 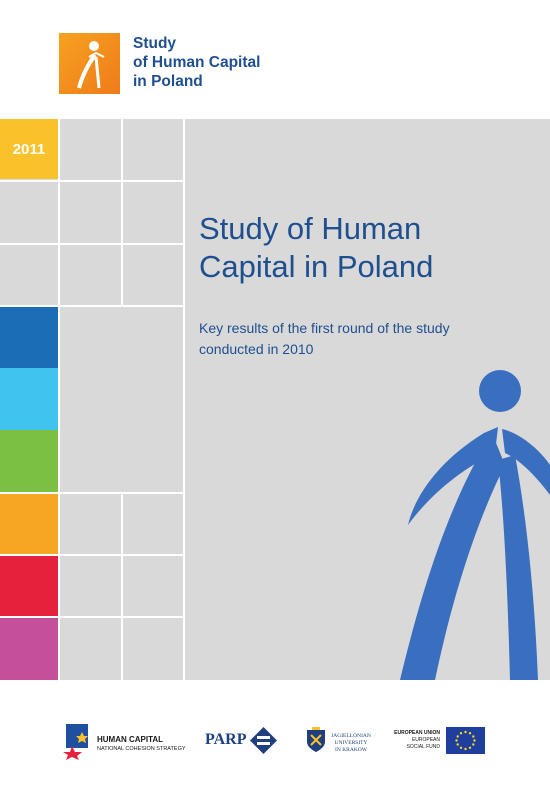 What do you see at coordinates (310, 228) in the screenshot?
I see `title-line-1: Study of Human` at bounding box center [310, 228].